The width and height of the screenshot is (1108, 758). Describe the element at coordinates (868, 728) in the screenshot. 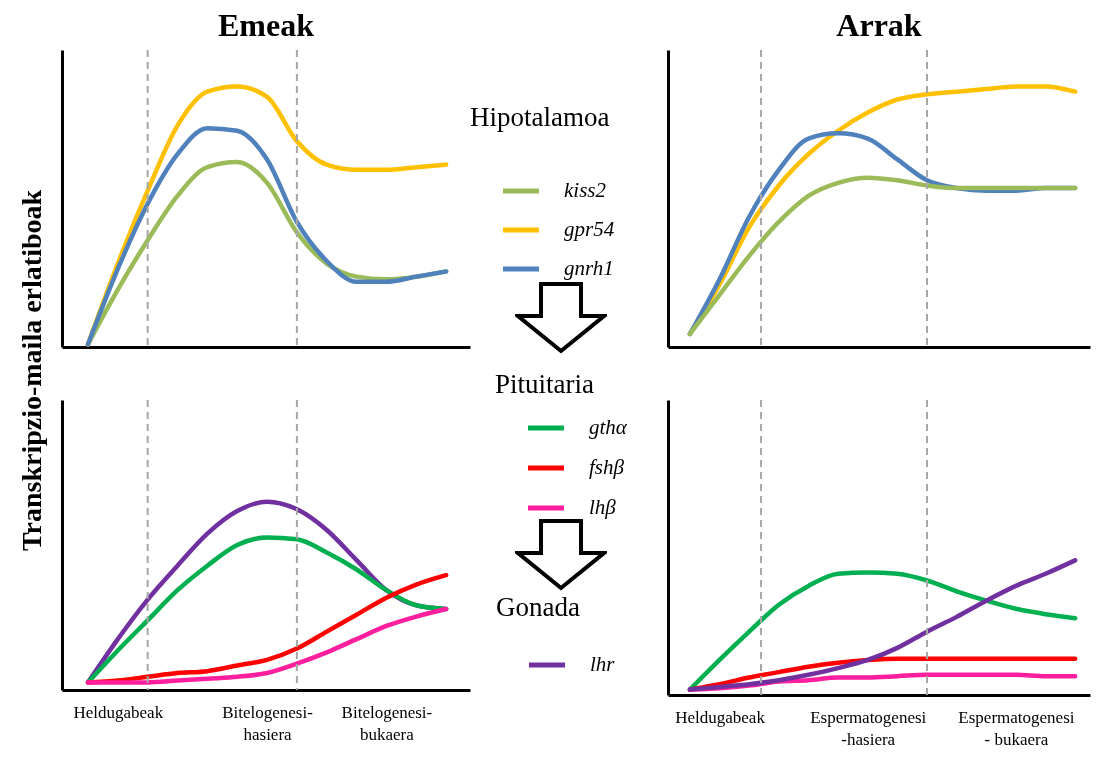

I see `x-tick-label: Espermatogenesi -hasiera` at that location.